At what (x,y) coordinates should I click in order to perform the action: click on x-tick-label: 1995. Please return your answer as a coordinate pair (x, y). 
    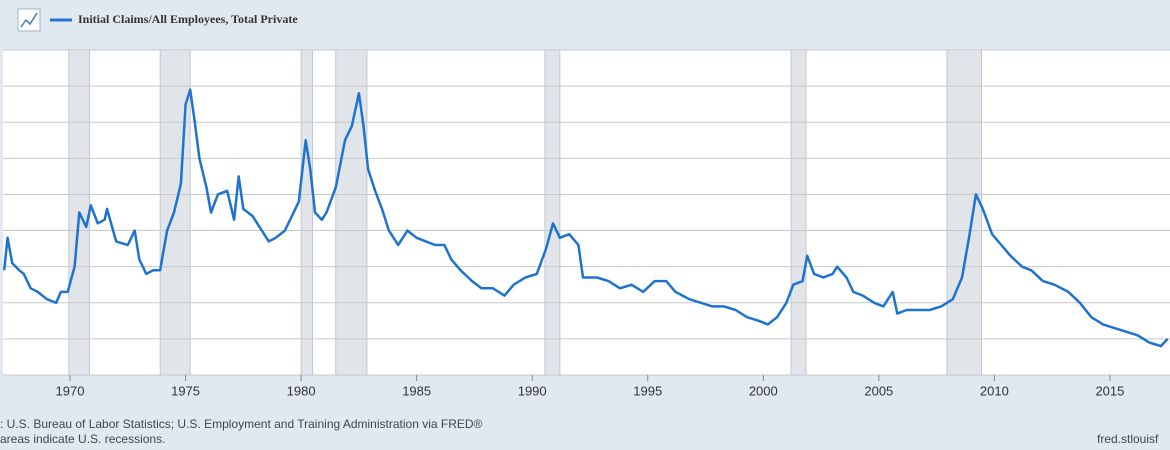
    Looking at the image, I should click on (647, 390).